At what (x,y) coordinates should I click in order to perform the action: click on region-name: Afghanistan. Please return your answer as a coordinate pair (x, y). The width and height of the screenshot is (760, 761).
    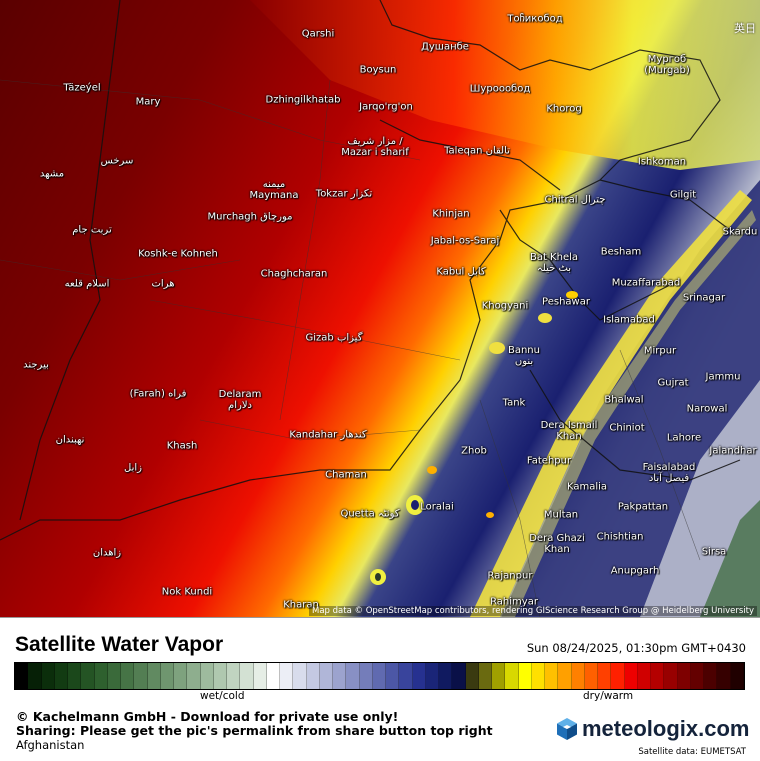
    Looking at the image, I should click on (50, 745).